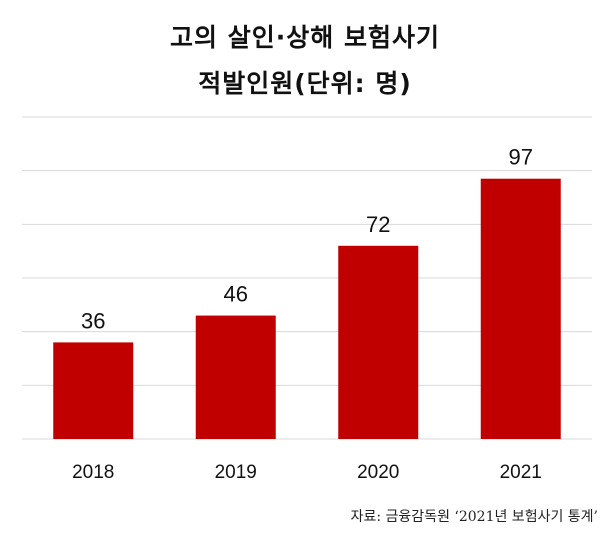  What do you see at coordinates (236, 294) in the screenshot?
I see `data-label-2019: 46` at bounding box center [236, 294].